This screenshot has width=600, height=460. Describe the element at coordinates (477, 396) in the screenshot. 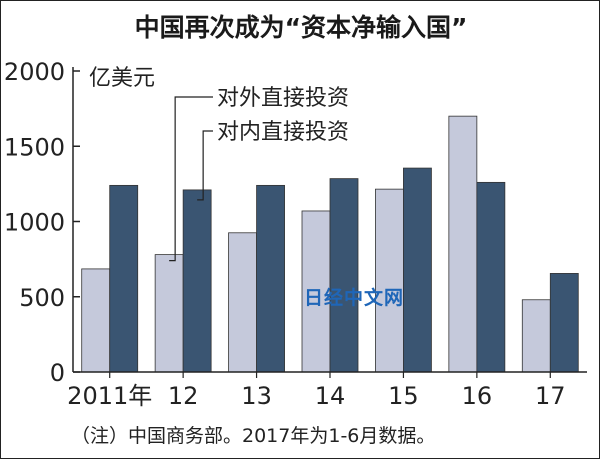

I see `x-tick-label: 16` at that location.